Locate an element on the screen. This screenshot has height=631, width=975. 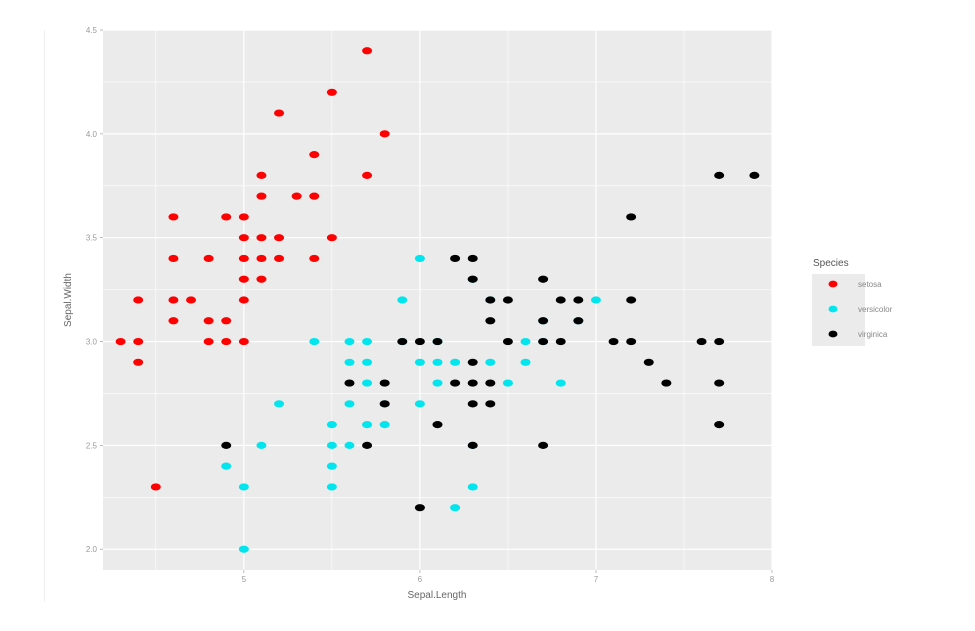
y-tick-label: 4.5 is located at coordinates (92, 30).